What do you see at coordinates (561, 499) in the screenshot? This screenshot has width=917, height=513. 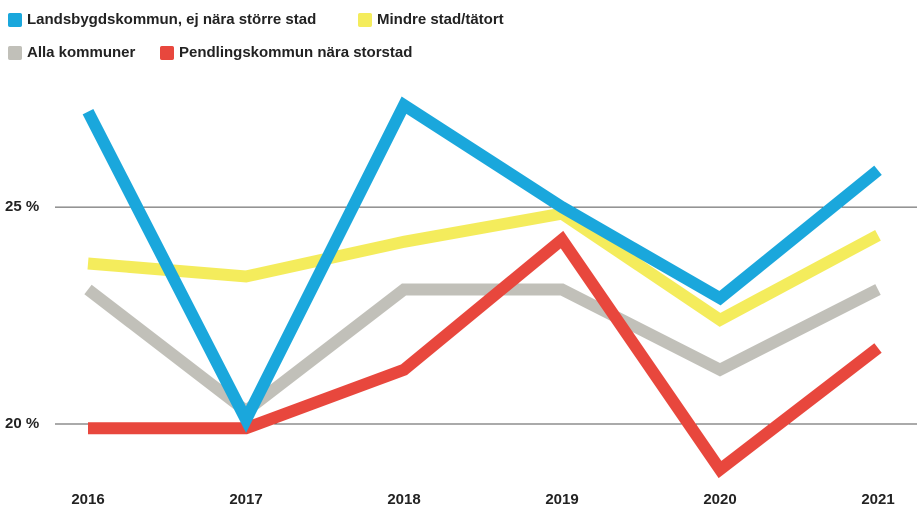 I see `x-tick-label: 2019` at bounding box center [561, 499].